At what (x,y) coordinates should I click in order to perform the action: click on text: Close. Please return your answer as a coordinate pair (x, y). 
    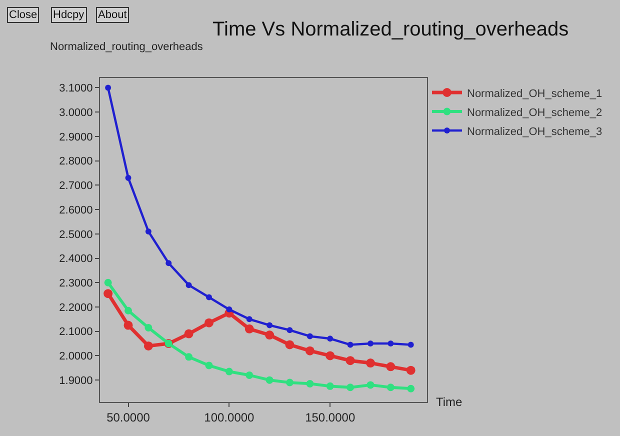
    Looking at the image, I should click on (23, 15).